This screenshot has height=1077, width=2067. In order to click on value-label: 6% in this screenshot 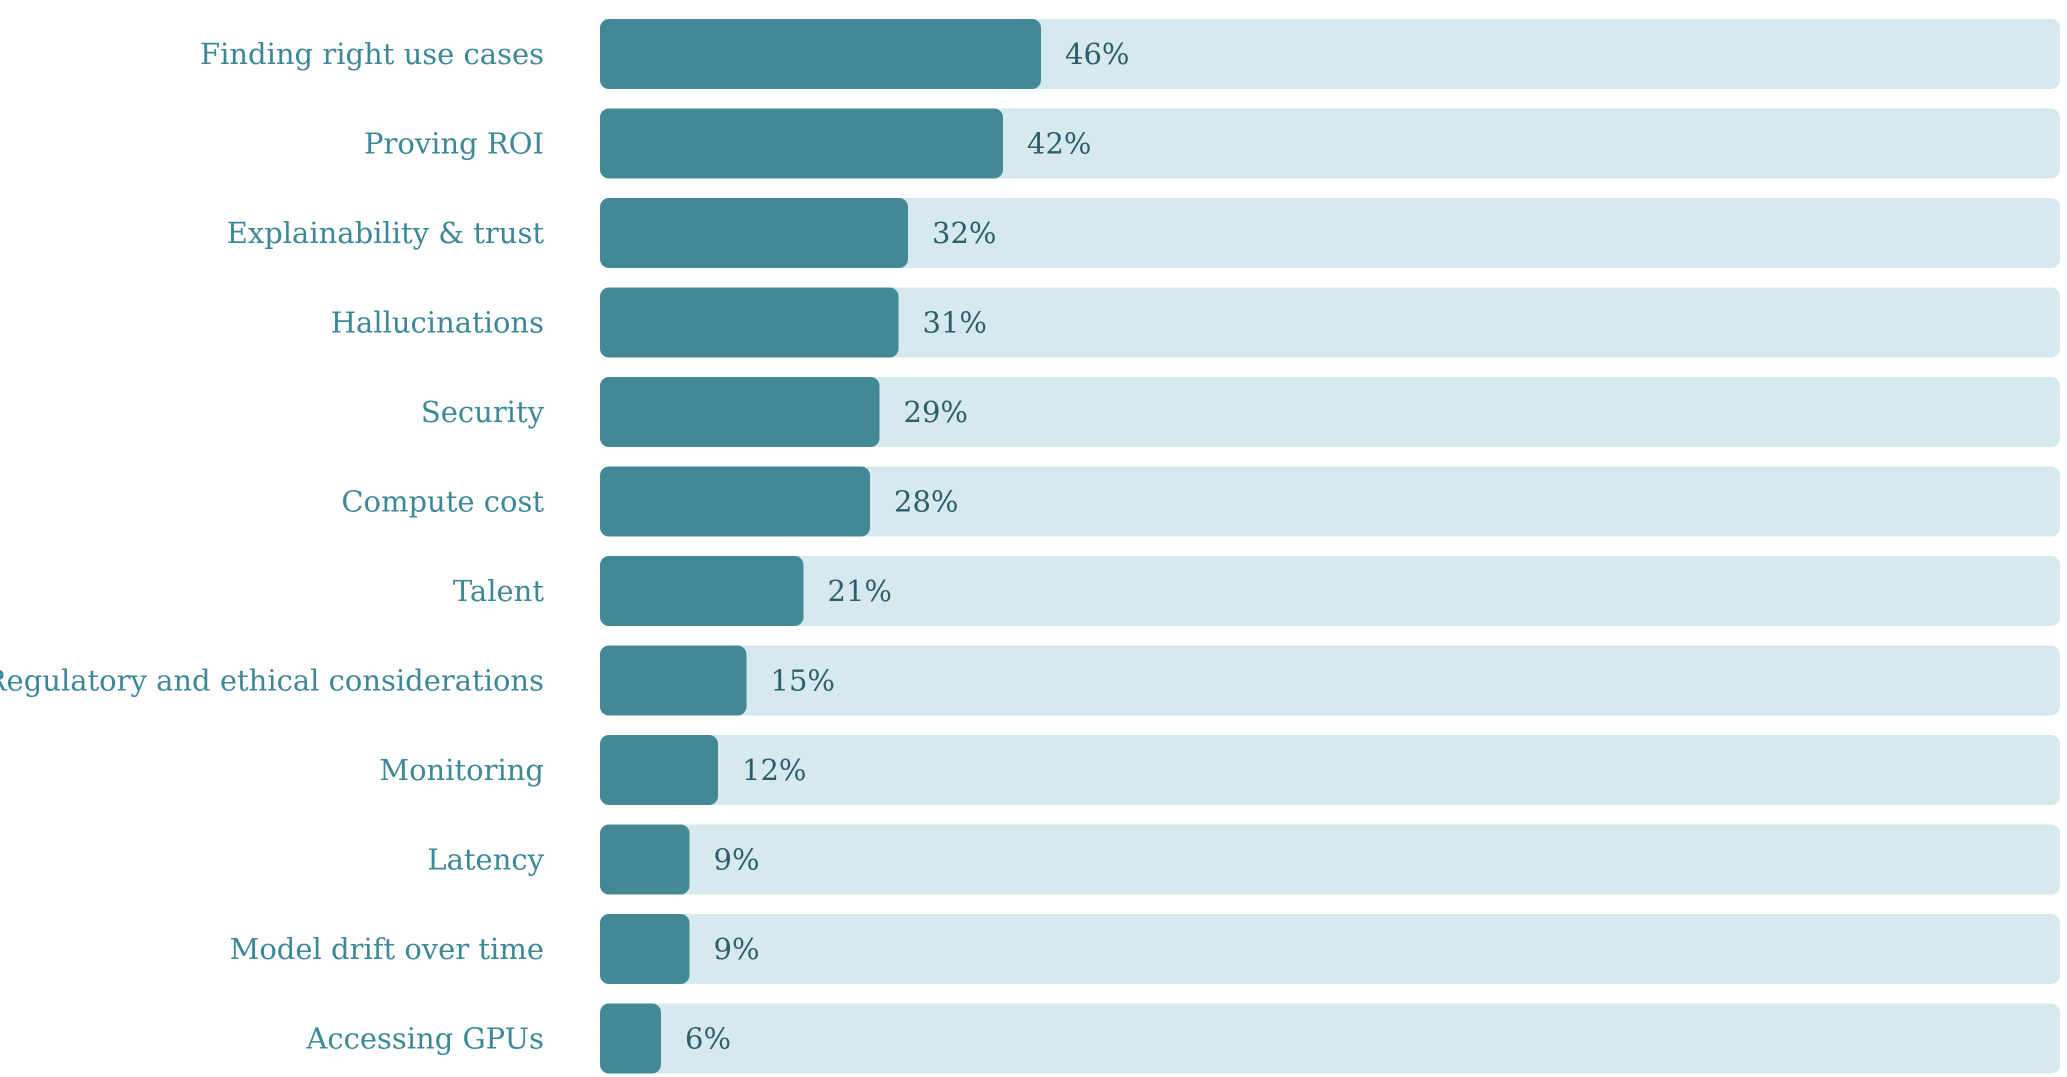, I will do `click(708, 1039)`.